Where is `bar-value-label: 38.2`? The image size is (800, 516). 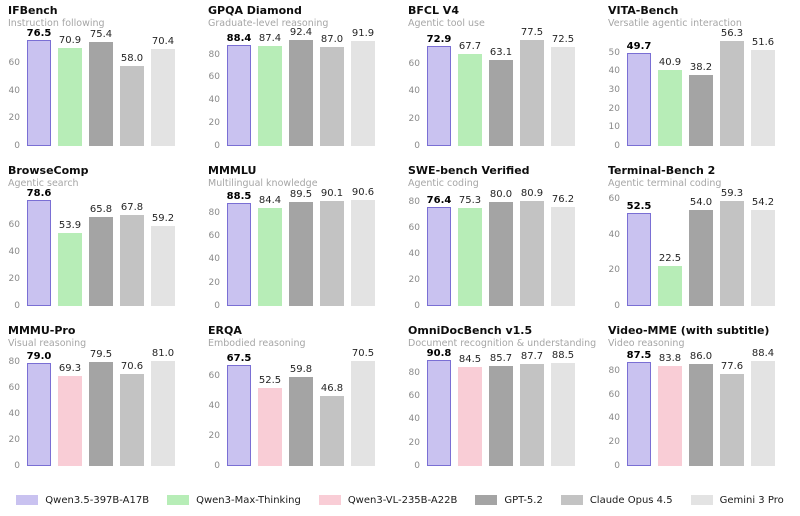
bar-value-label: 38.2 is located at coordinates (701, 67).